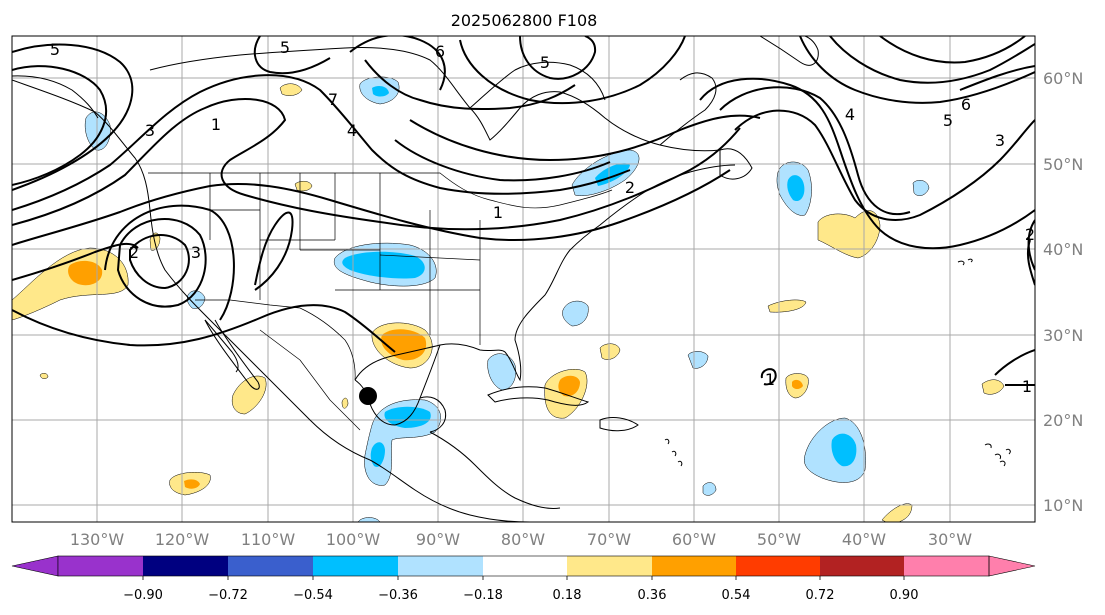 The height and width of the screenshot is (615, 1105). What do you see at coordinates (652, 595) in the screenshot?
I see `colorbar-tick-label: 0.36` at bounding box center [652, 595].